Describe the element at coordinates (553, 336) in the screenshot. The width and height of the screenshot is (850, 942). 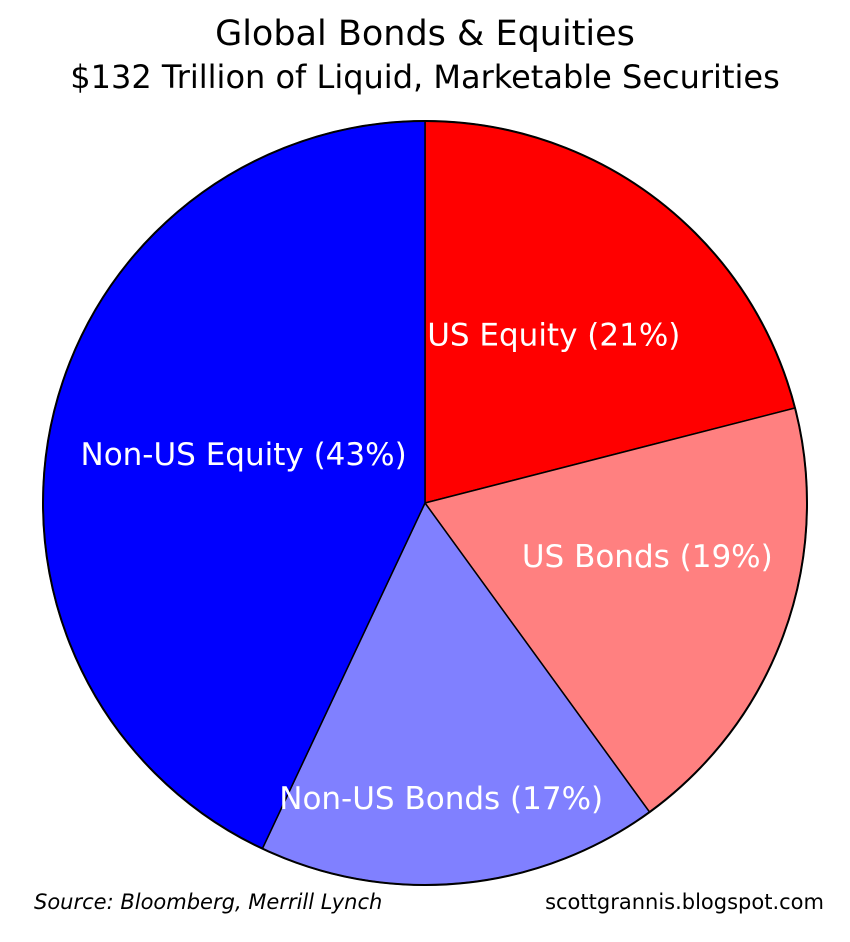
I see `slice-label: US Equity (21%)` at that location.